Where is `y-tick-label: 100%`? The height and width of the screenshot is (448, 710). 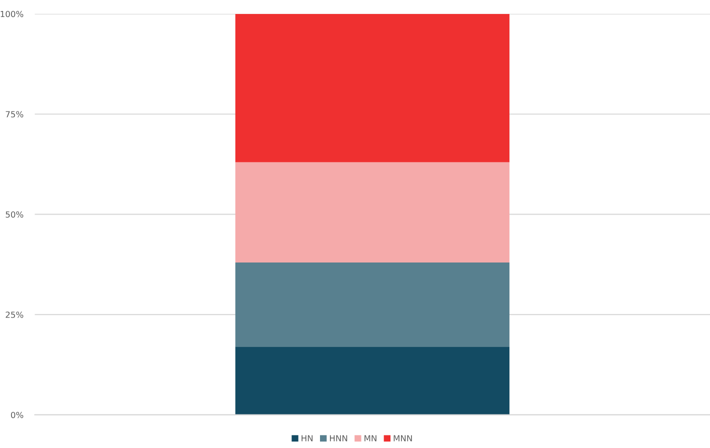
y-tick-label: 100% is located at coordinates (12, 14).